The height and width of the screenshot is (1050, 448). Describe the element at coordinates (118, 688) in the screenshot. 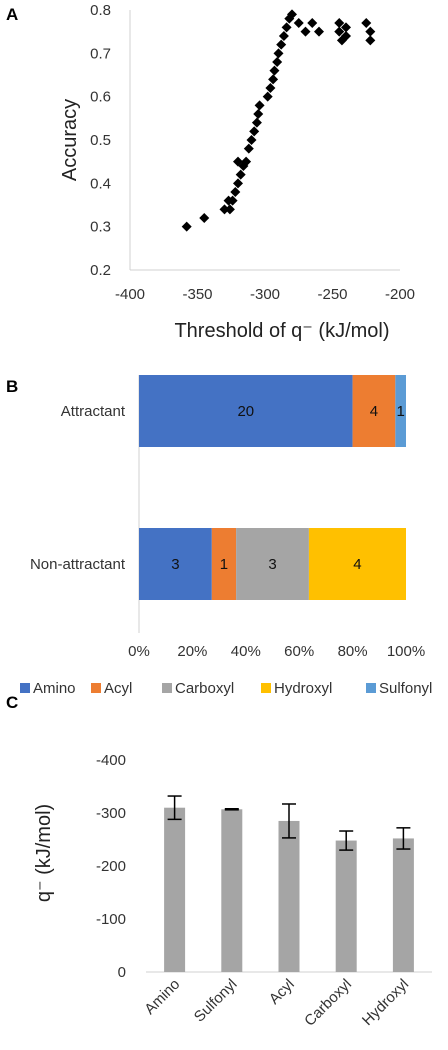

I see `legend-label: Acyl` at that location.